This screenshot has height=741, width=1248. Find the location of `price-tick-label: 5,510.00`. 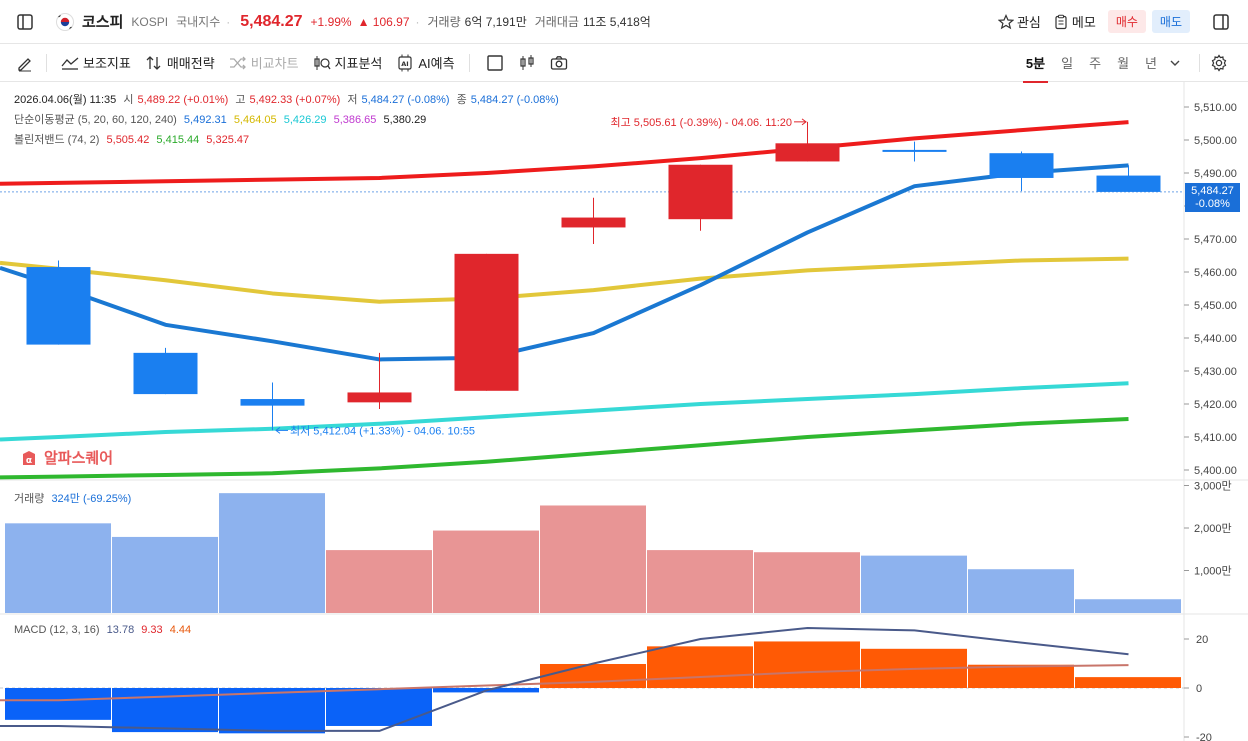

price-tick-label: 5,510.00 is located at coordinates (1215, 108).